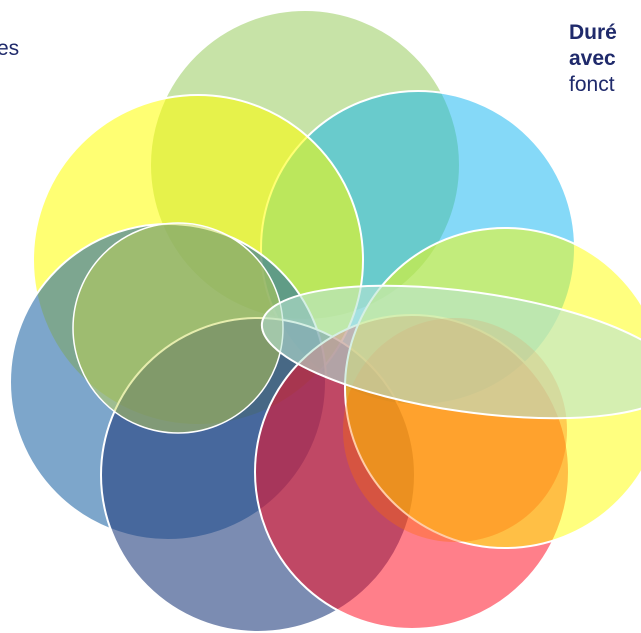  Describe the element at coordinates (592, 58) in the screenshot. I see `right-text-line-2: avec` at that location.